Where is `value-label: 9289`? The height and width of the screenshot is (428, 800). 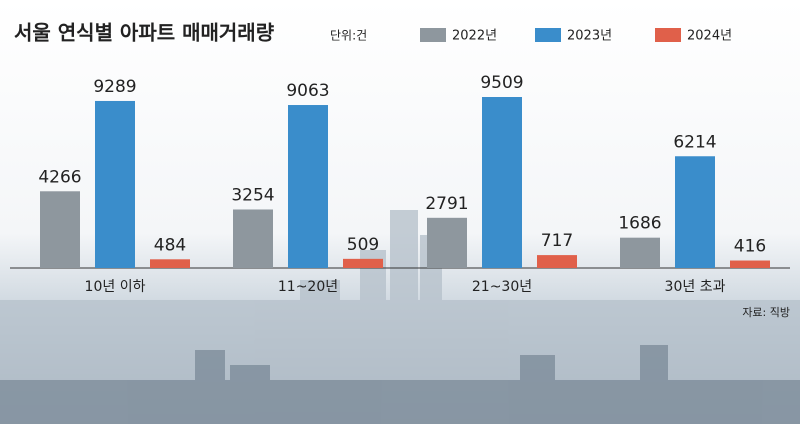
value-label: 9289 is located at coordinates (114, 87).